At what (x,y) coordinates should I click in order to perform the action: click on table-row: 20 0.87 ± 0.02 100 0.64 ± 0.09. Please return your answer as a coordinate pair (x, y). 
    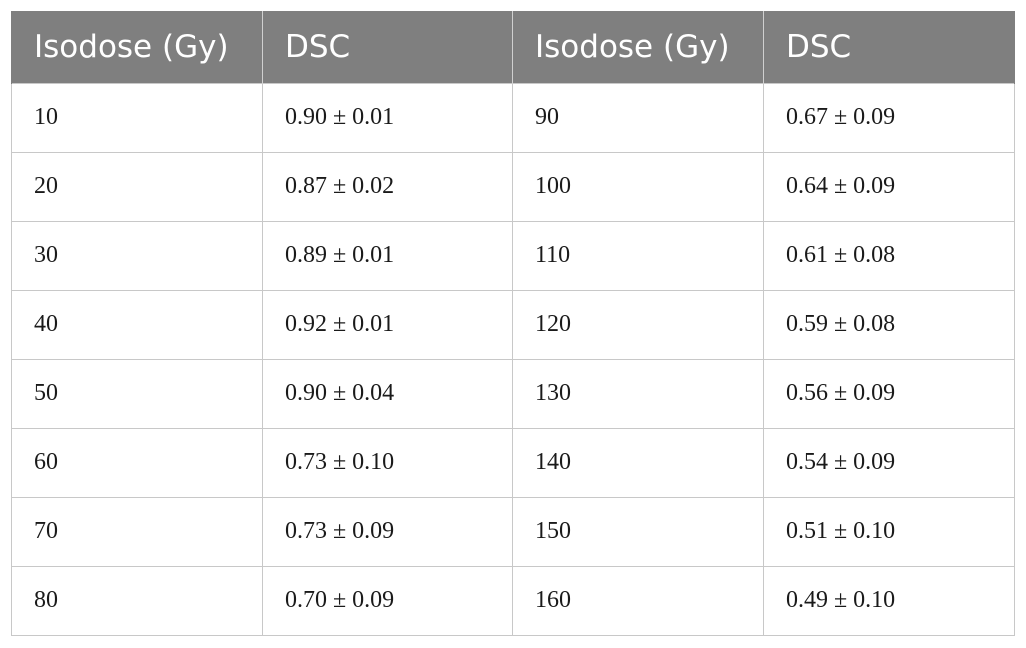
    Looking at the image, I should click on (513, 186).